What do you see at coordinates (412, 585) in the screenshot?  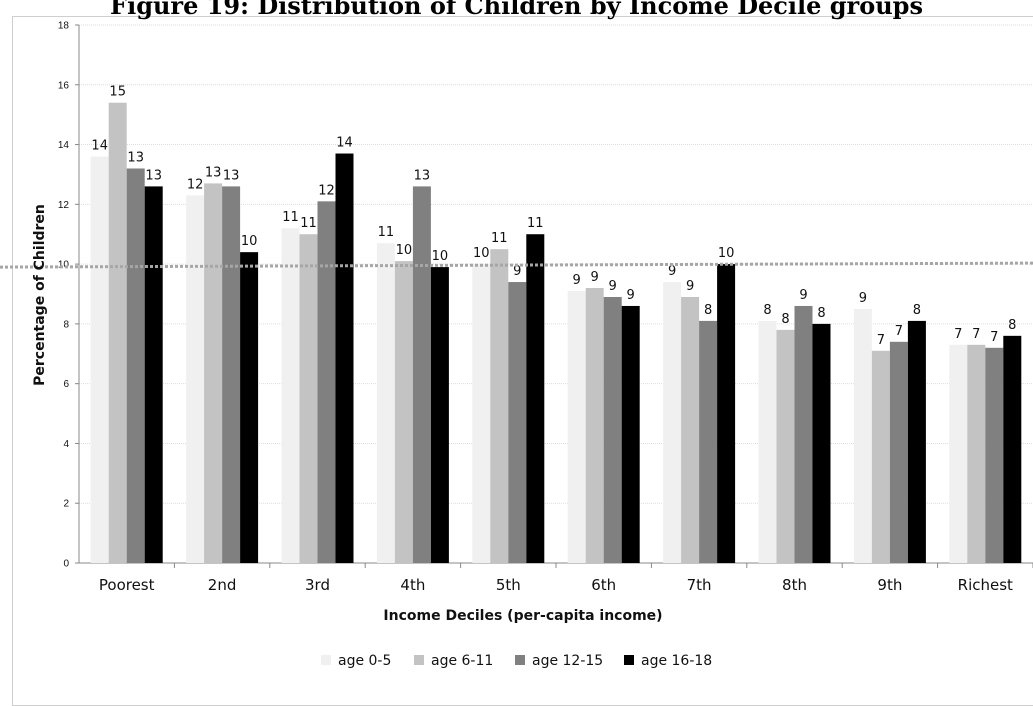 I see `x-tick-label: 4th` at bounding box center [412, 585].